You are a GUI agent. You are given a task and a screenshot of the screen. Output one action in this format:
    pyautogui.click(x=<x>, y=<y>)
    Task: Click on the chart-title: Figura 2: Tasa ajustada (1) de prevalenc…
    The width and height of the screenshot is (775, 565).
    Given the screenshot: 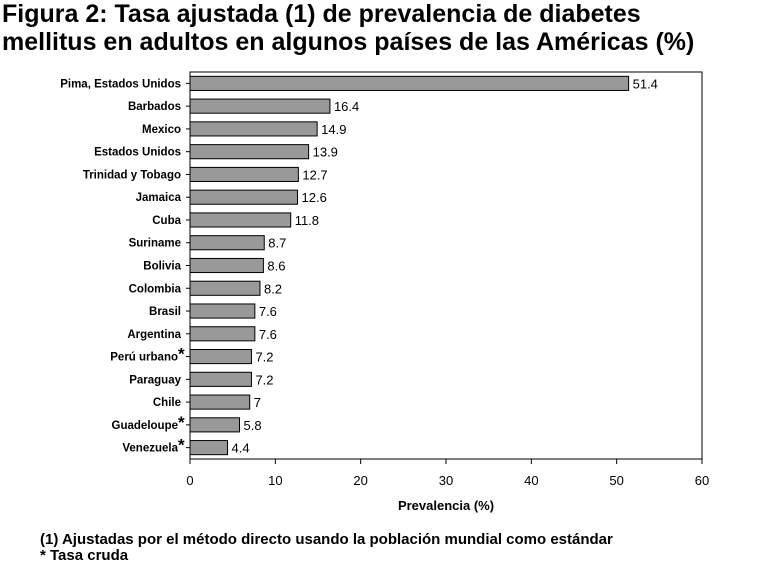 What is the action you would take?
    pyautogui.click(x=348, y=28)
    